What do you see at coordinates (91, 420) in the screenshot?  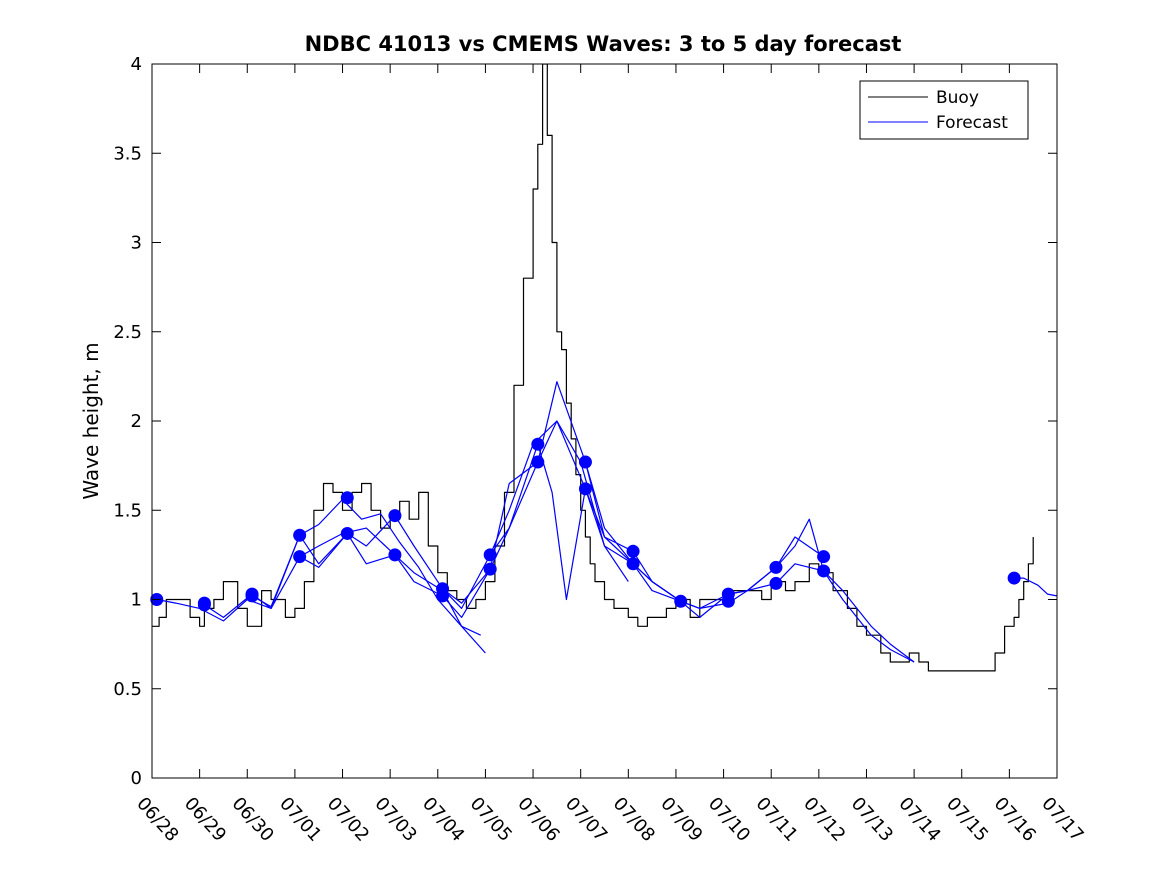 I see `y-axis-label: Wave height, m` at bounding box center [91, 420].